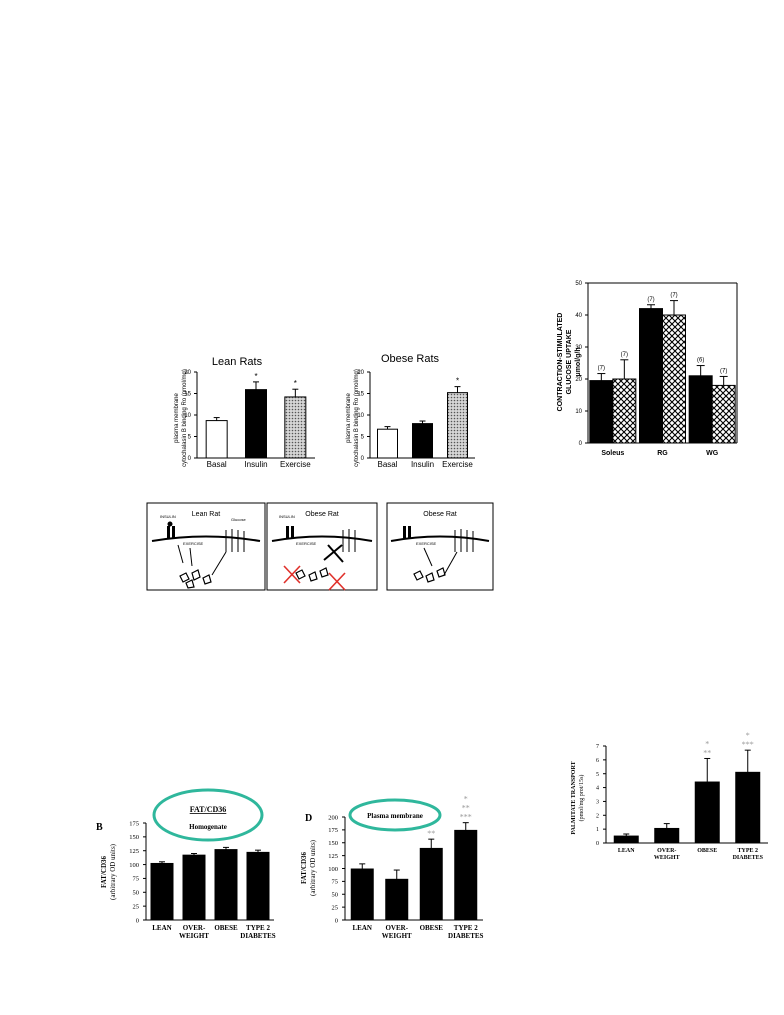  I want to click on y-tick-label: 15, so click(187, 395).